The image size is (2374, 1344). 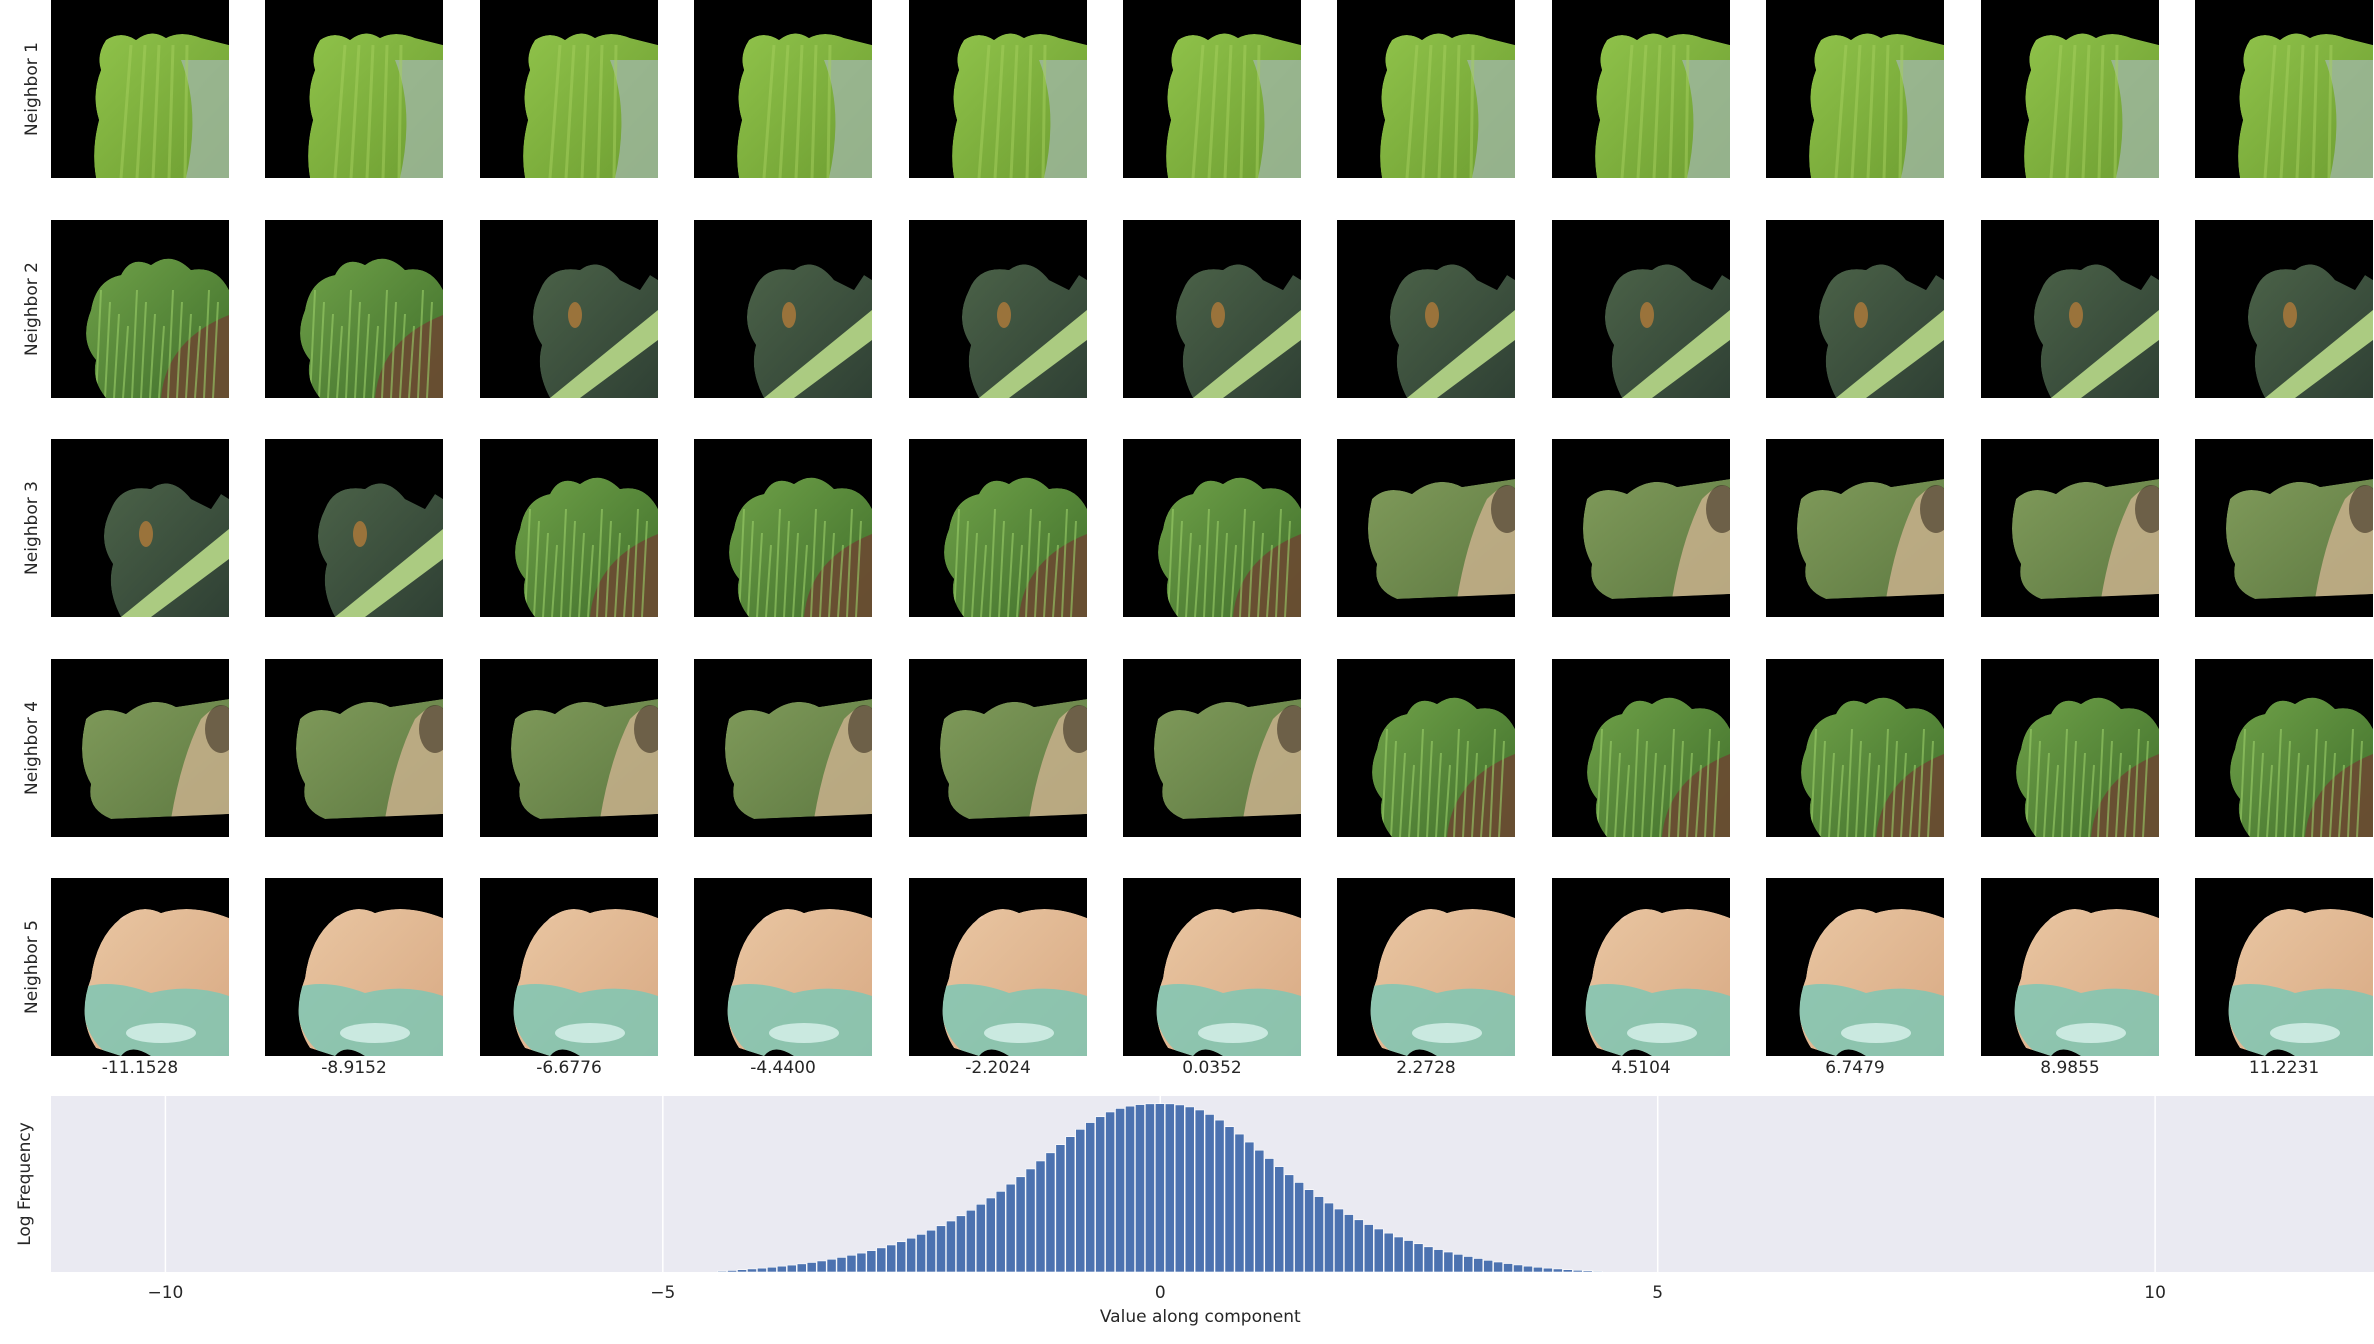 I want to click on column-value-label: -2.2024, so click(x=998, y=1068).